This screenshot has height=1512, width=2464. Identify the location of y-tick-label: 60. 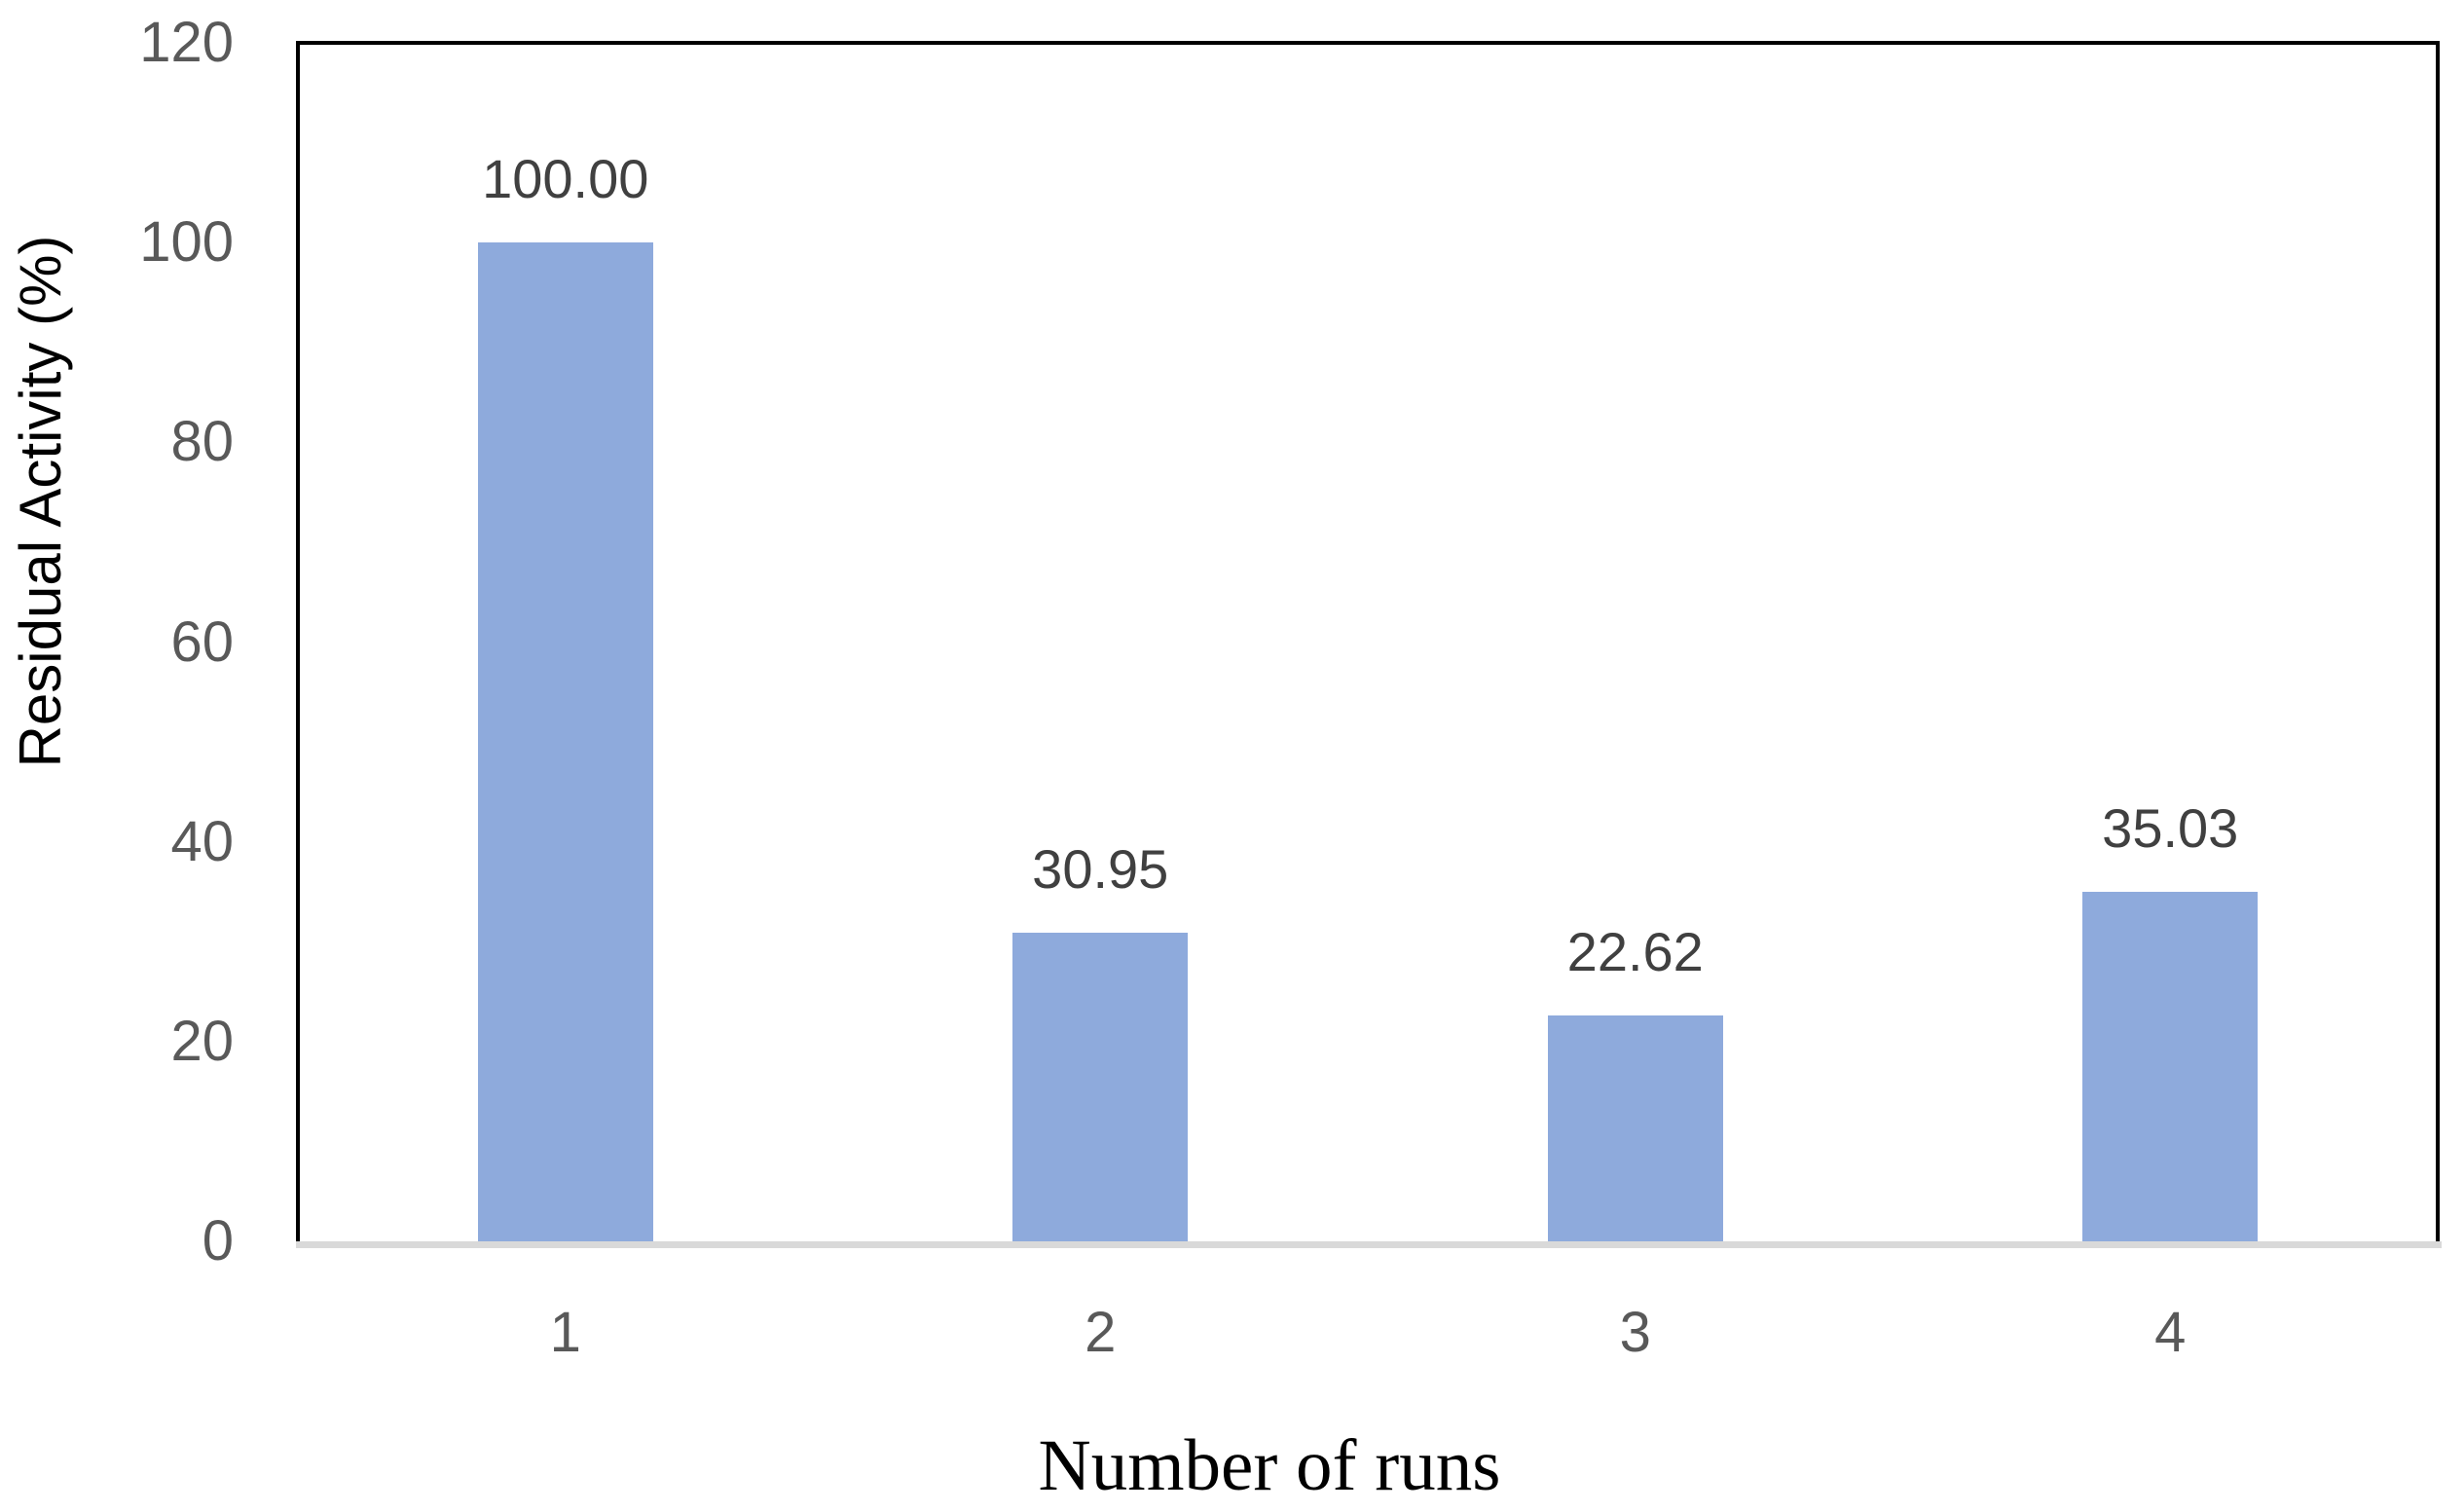
(202, 641).